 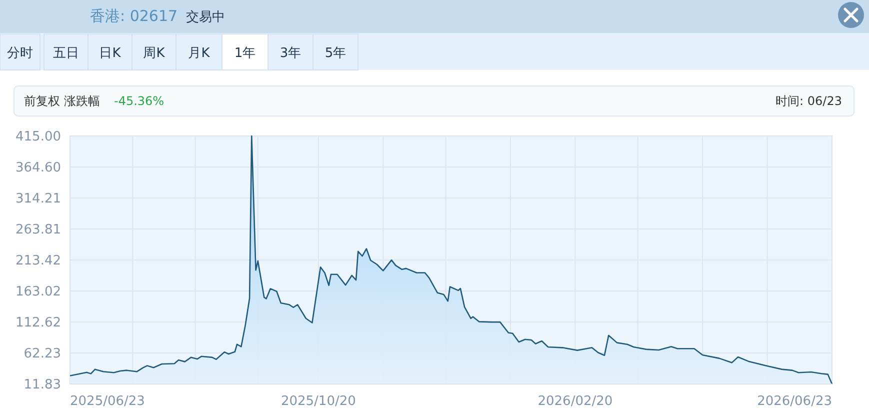 I want to click on text: 日K, so click(x=110, y=53).